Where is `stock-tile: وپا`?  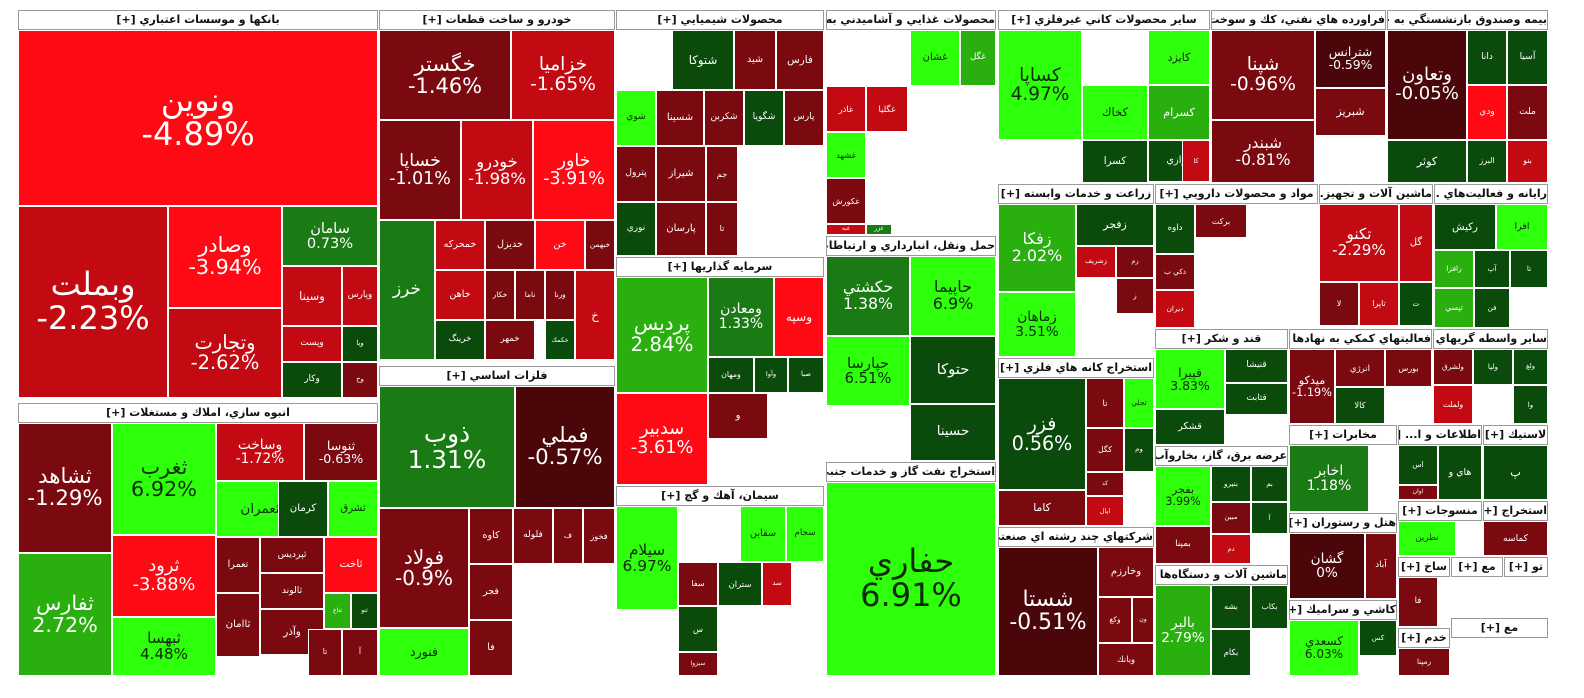 stock-tile: وپا is located at coordinates (360, 344).